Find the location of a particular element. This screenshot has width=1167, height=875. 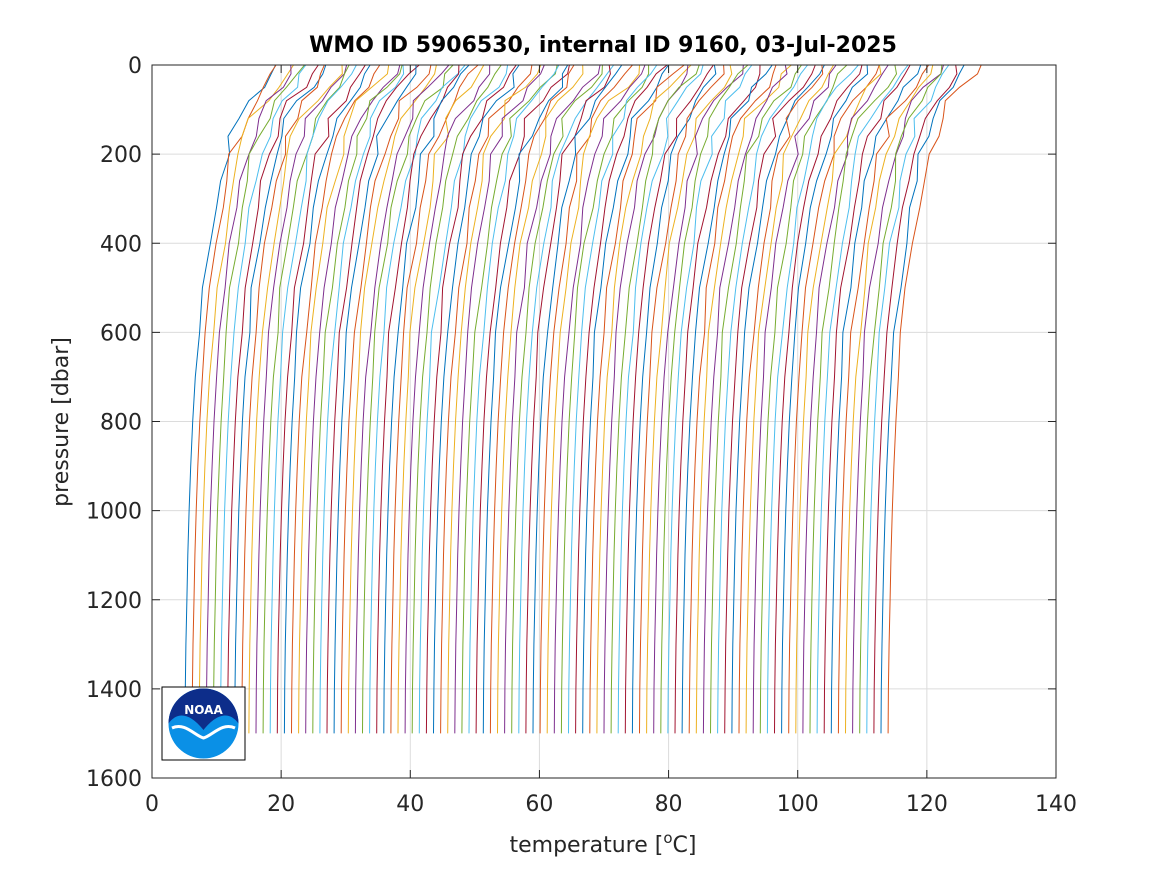

y-tick-label: 200 is located at coordinates (121, 155).